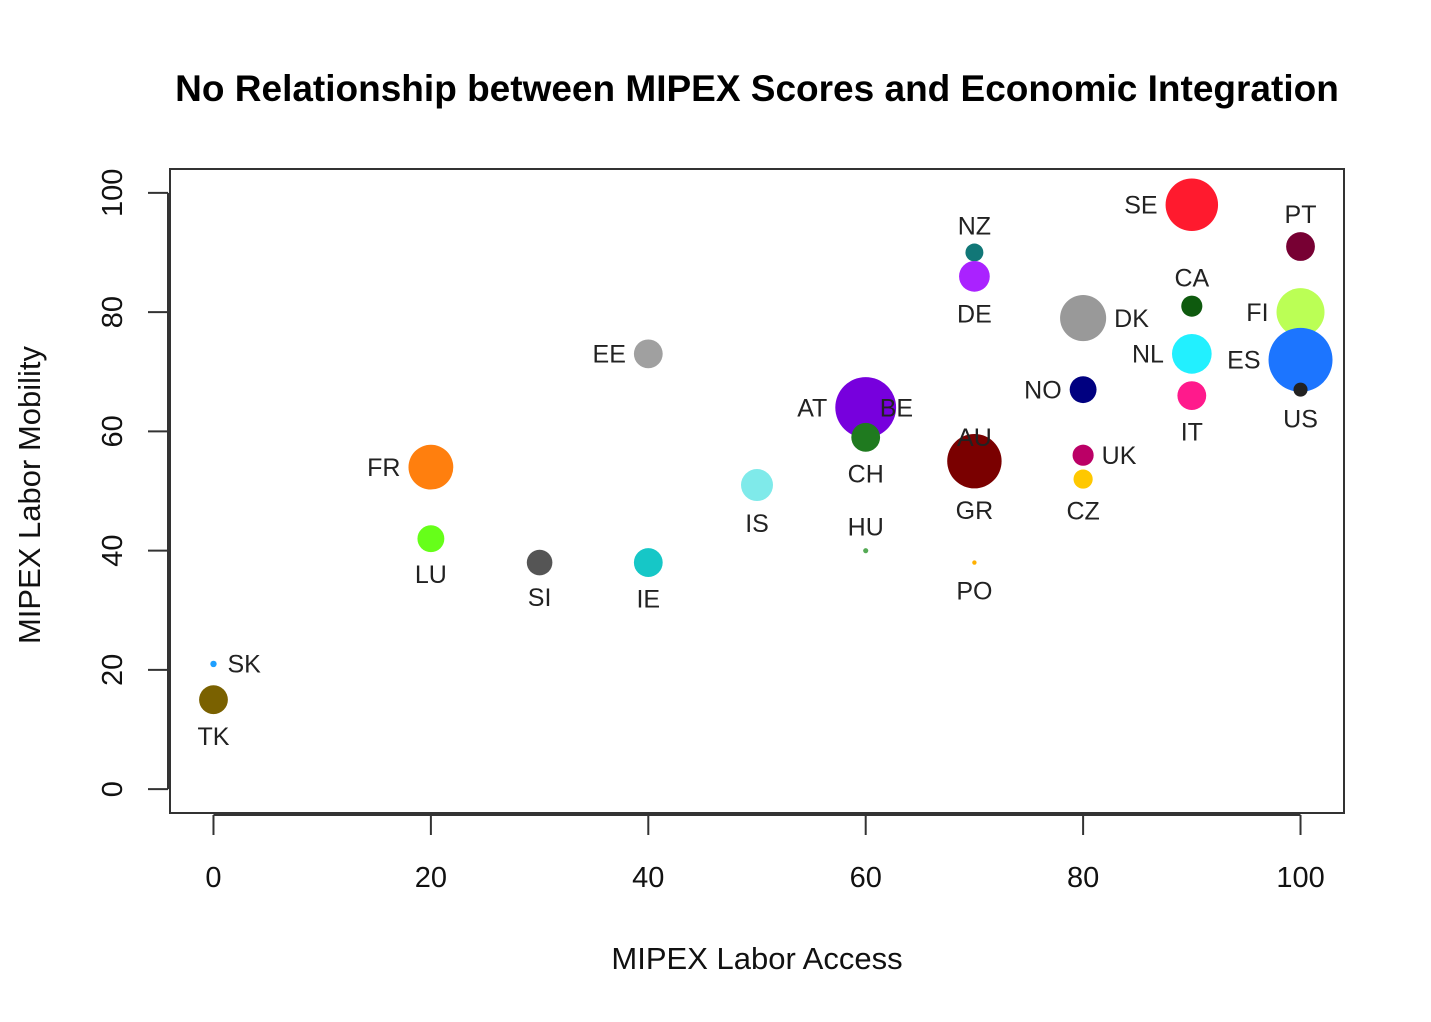  I want to click on point-label-us: US, so click(1300, 419).